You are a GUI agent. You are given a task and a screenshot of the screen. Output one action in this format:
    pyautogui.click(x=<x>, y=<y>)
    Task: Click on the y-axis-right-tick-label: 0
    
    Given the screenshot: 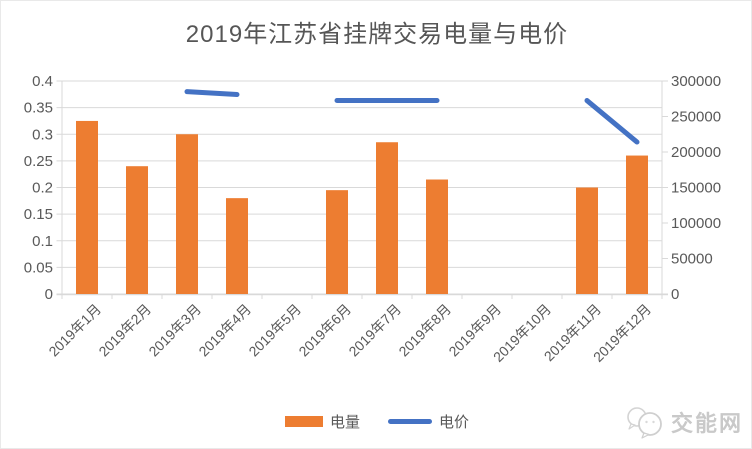 What is the action you would take?
    pyautogui.click(x=675, y=294)
    